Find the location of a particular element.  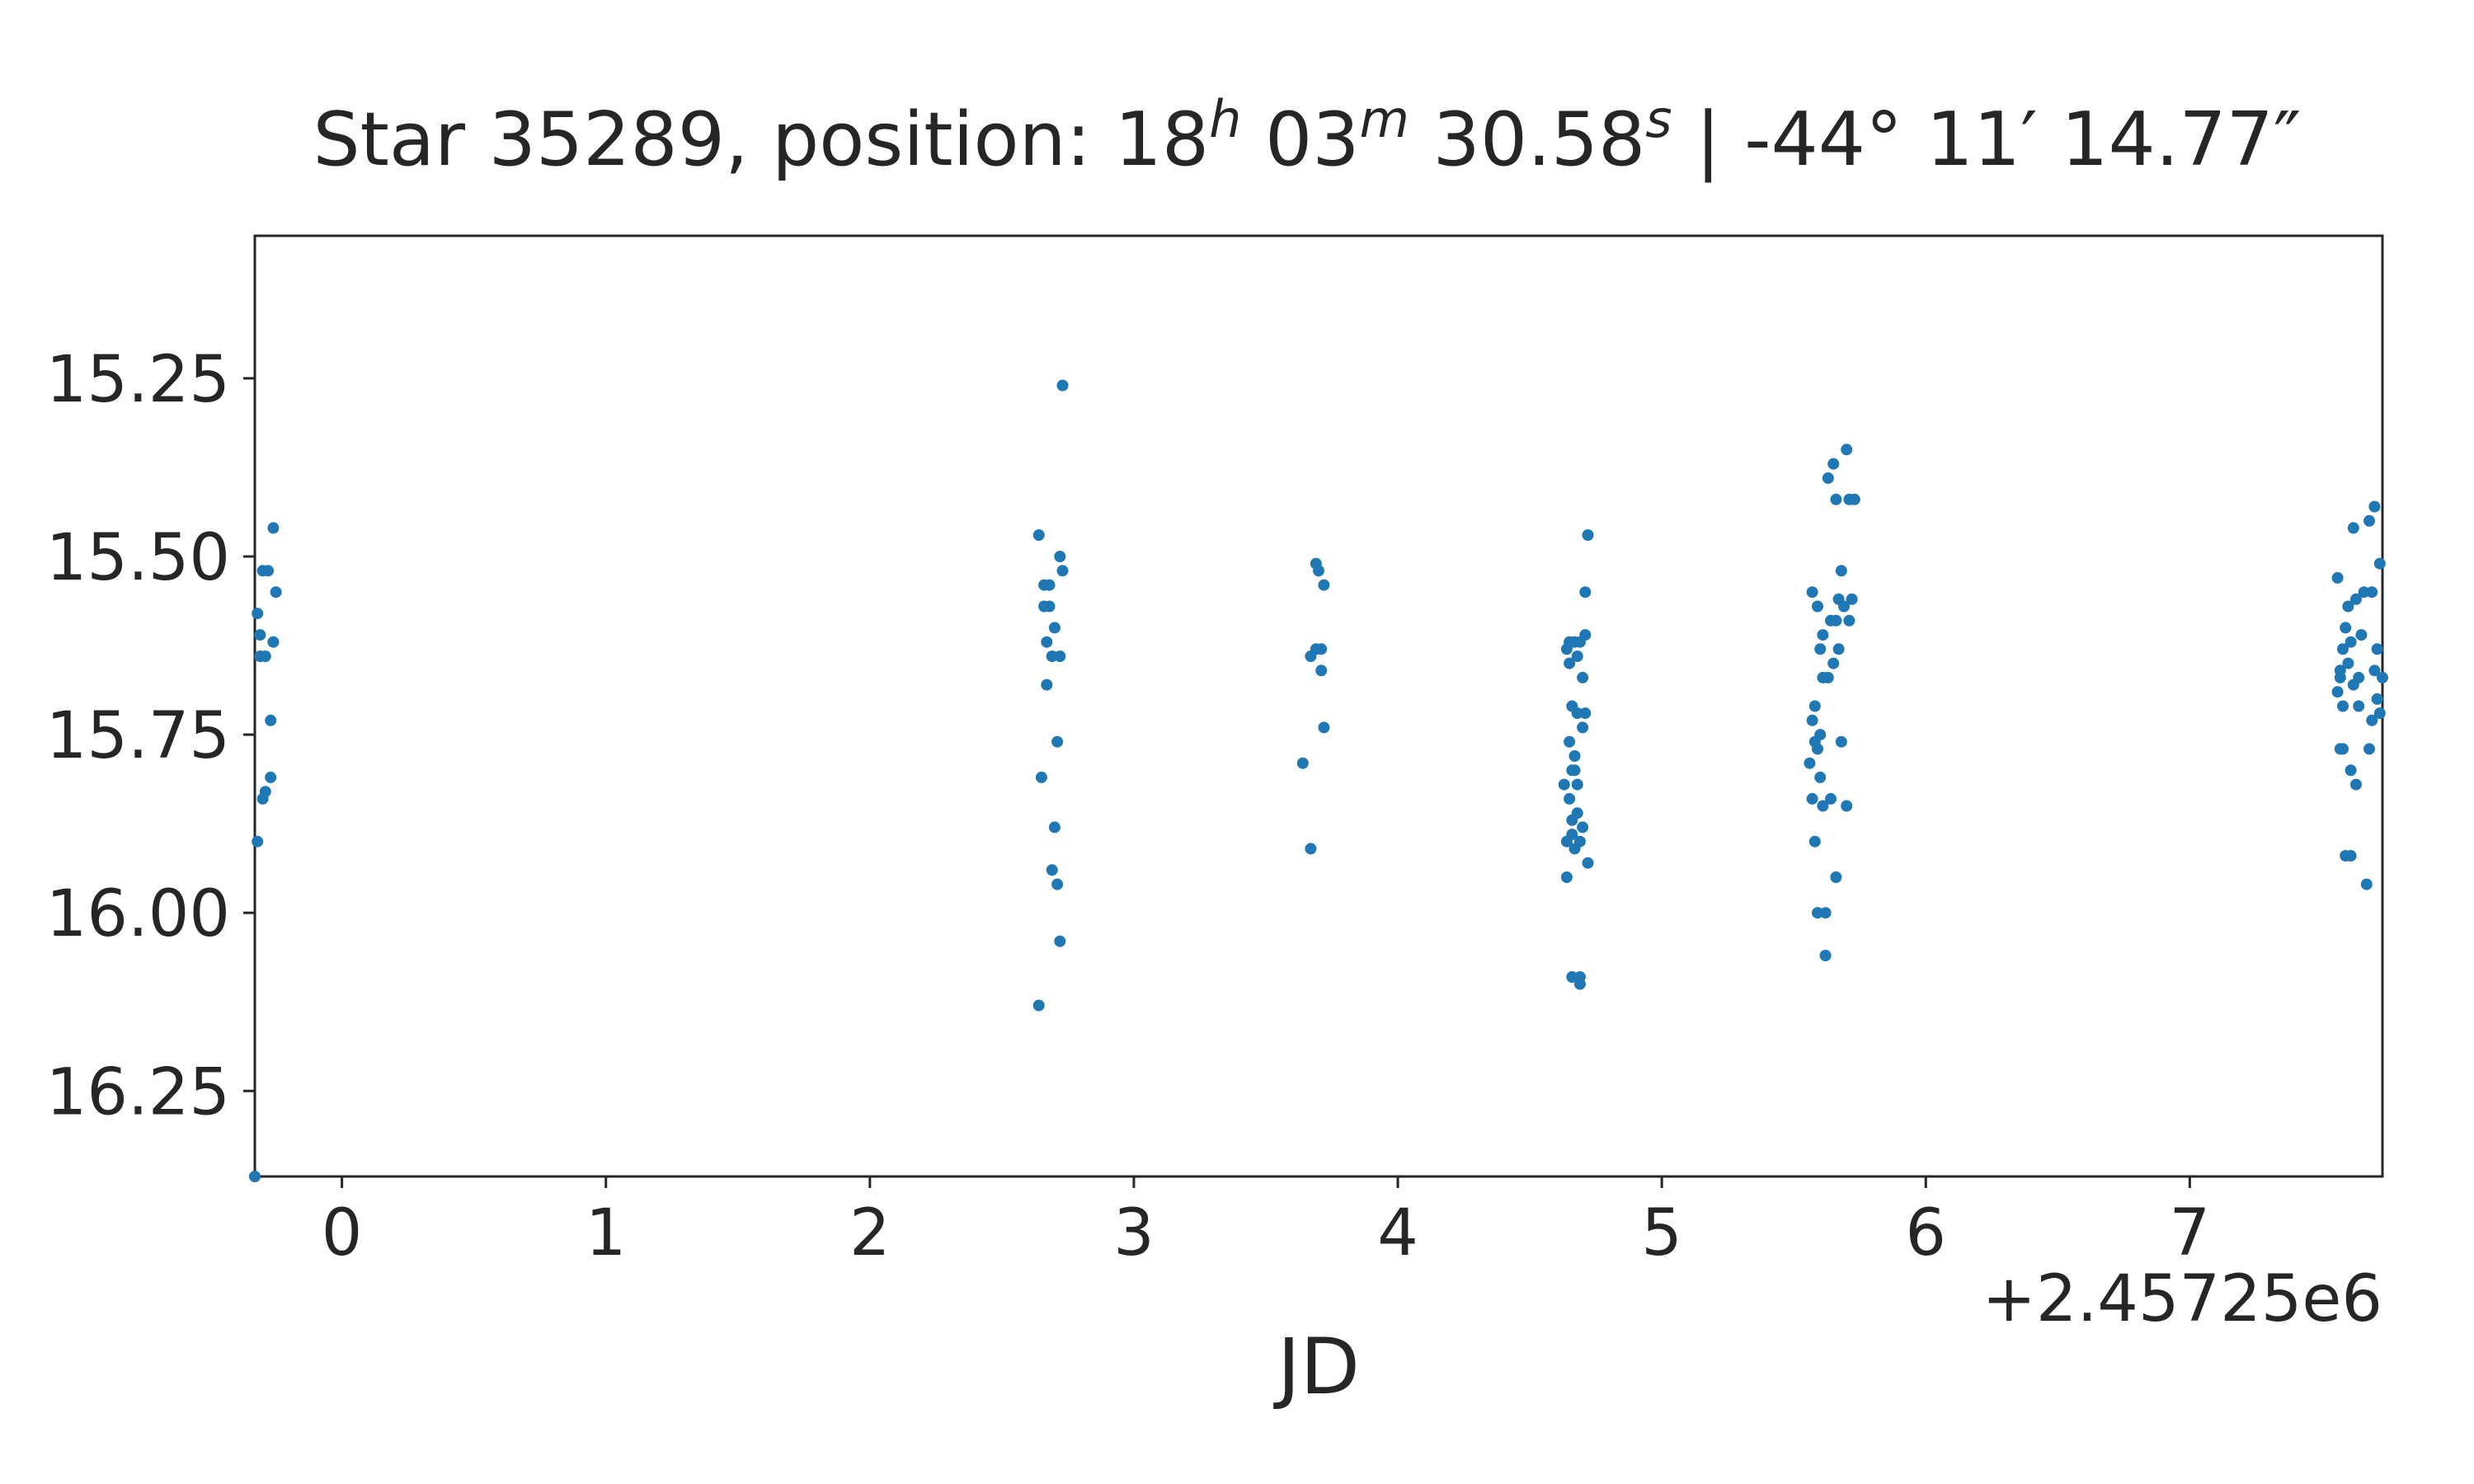

y-tick-label: 16.00 is located at coordinates (138, 914).